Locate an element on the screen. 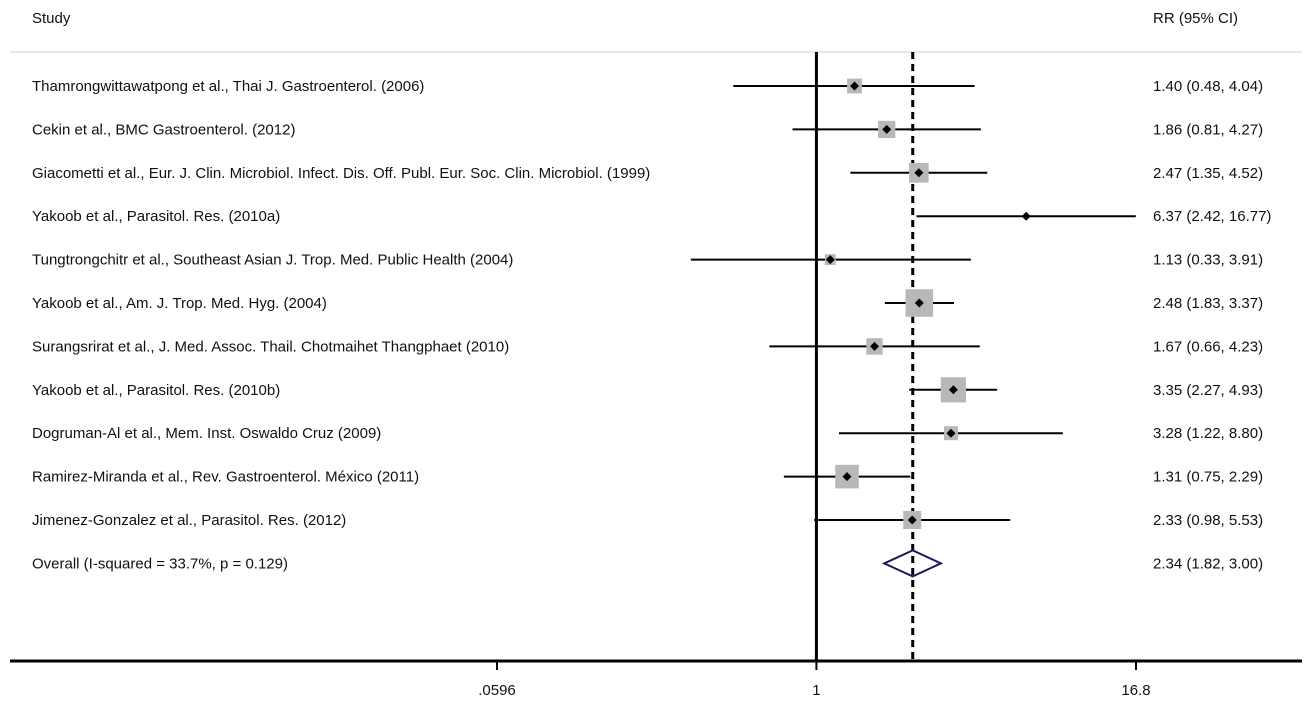 The height and width of the screenshot is (702, 1308). study-rr-ci: 1.13 (0.33, 3.91) is located at coordinates (1208, 260).